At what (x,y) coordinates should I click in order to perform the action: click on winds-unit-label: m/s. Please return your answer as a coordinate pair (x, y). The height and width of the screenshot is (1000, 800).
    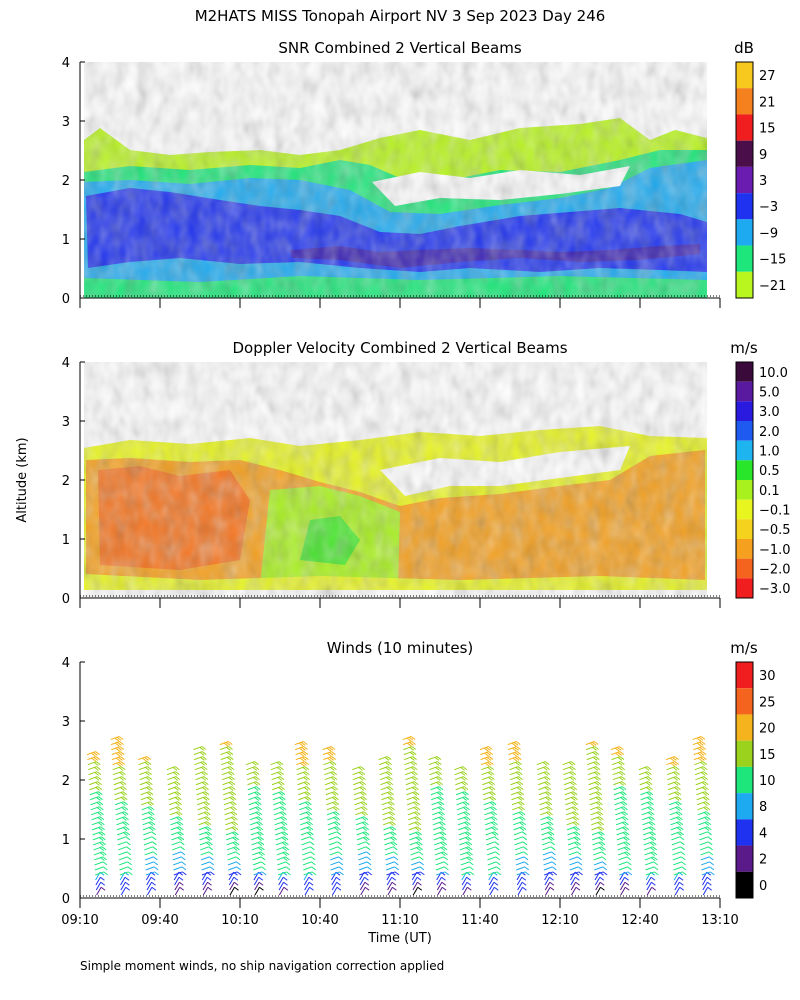
    Looking at the image, I should click on (744, 648).